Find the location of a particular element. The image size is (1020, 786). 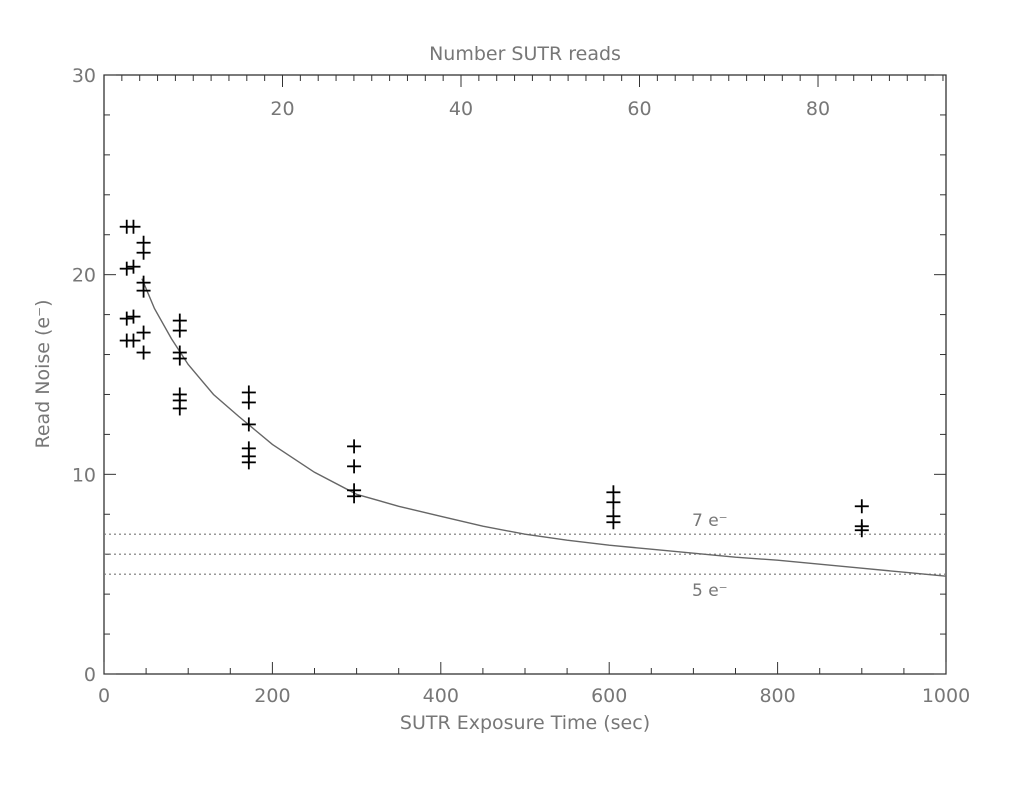

x-tick-label: 200 is located at coordinates (272, 696).